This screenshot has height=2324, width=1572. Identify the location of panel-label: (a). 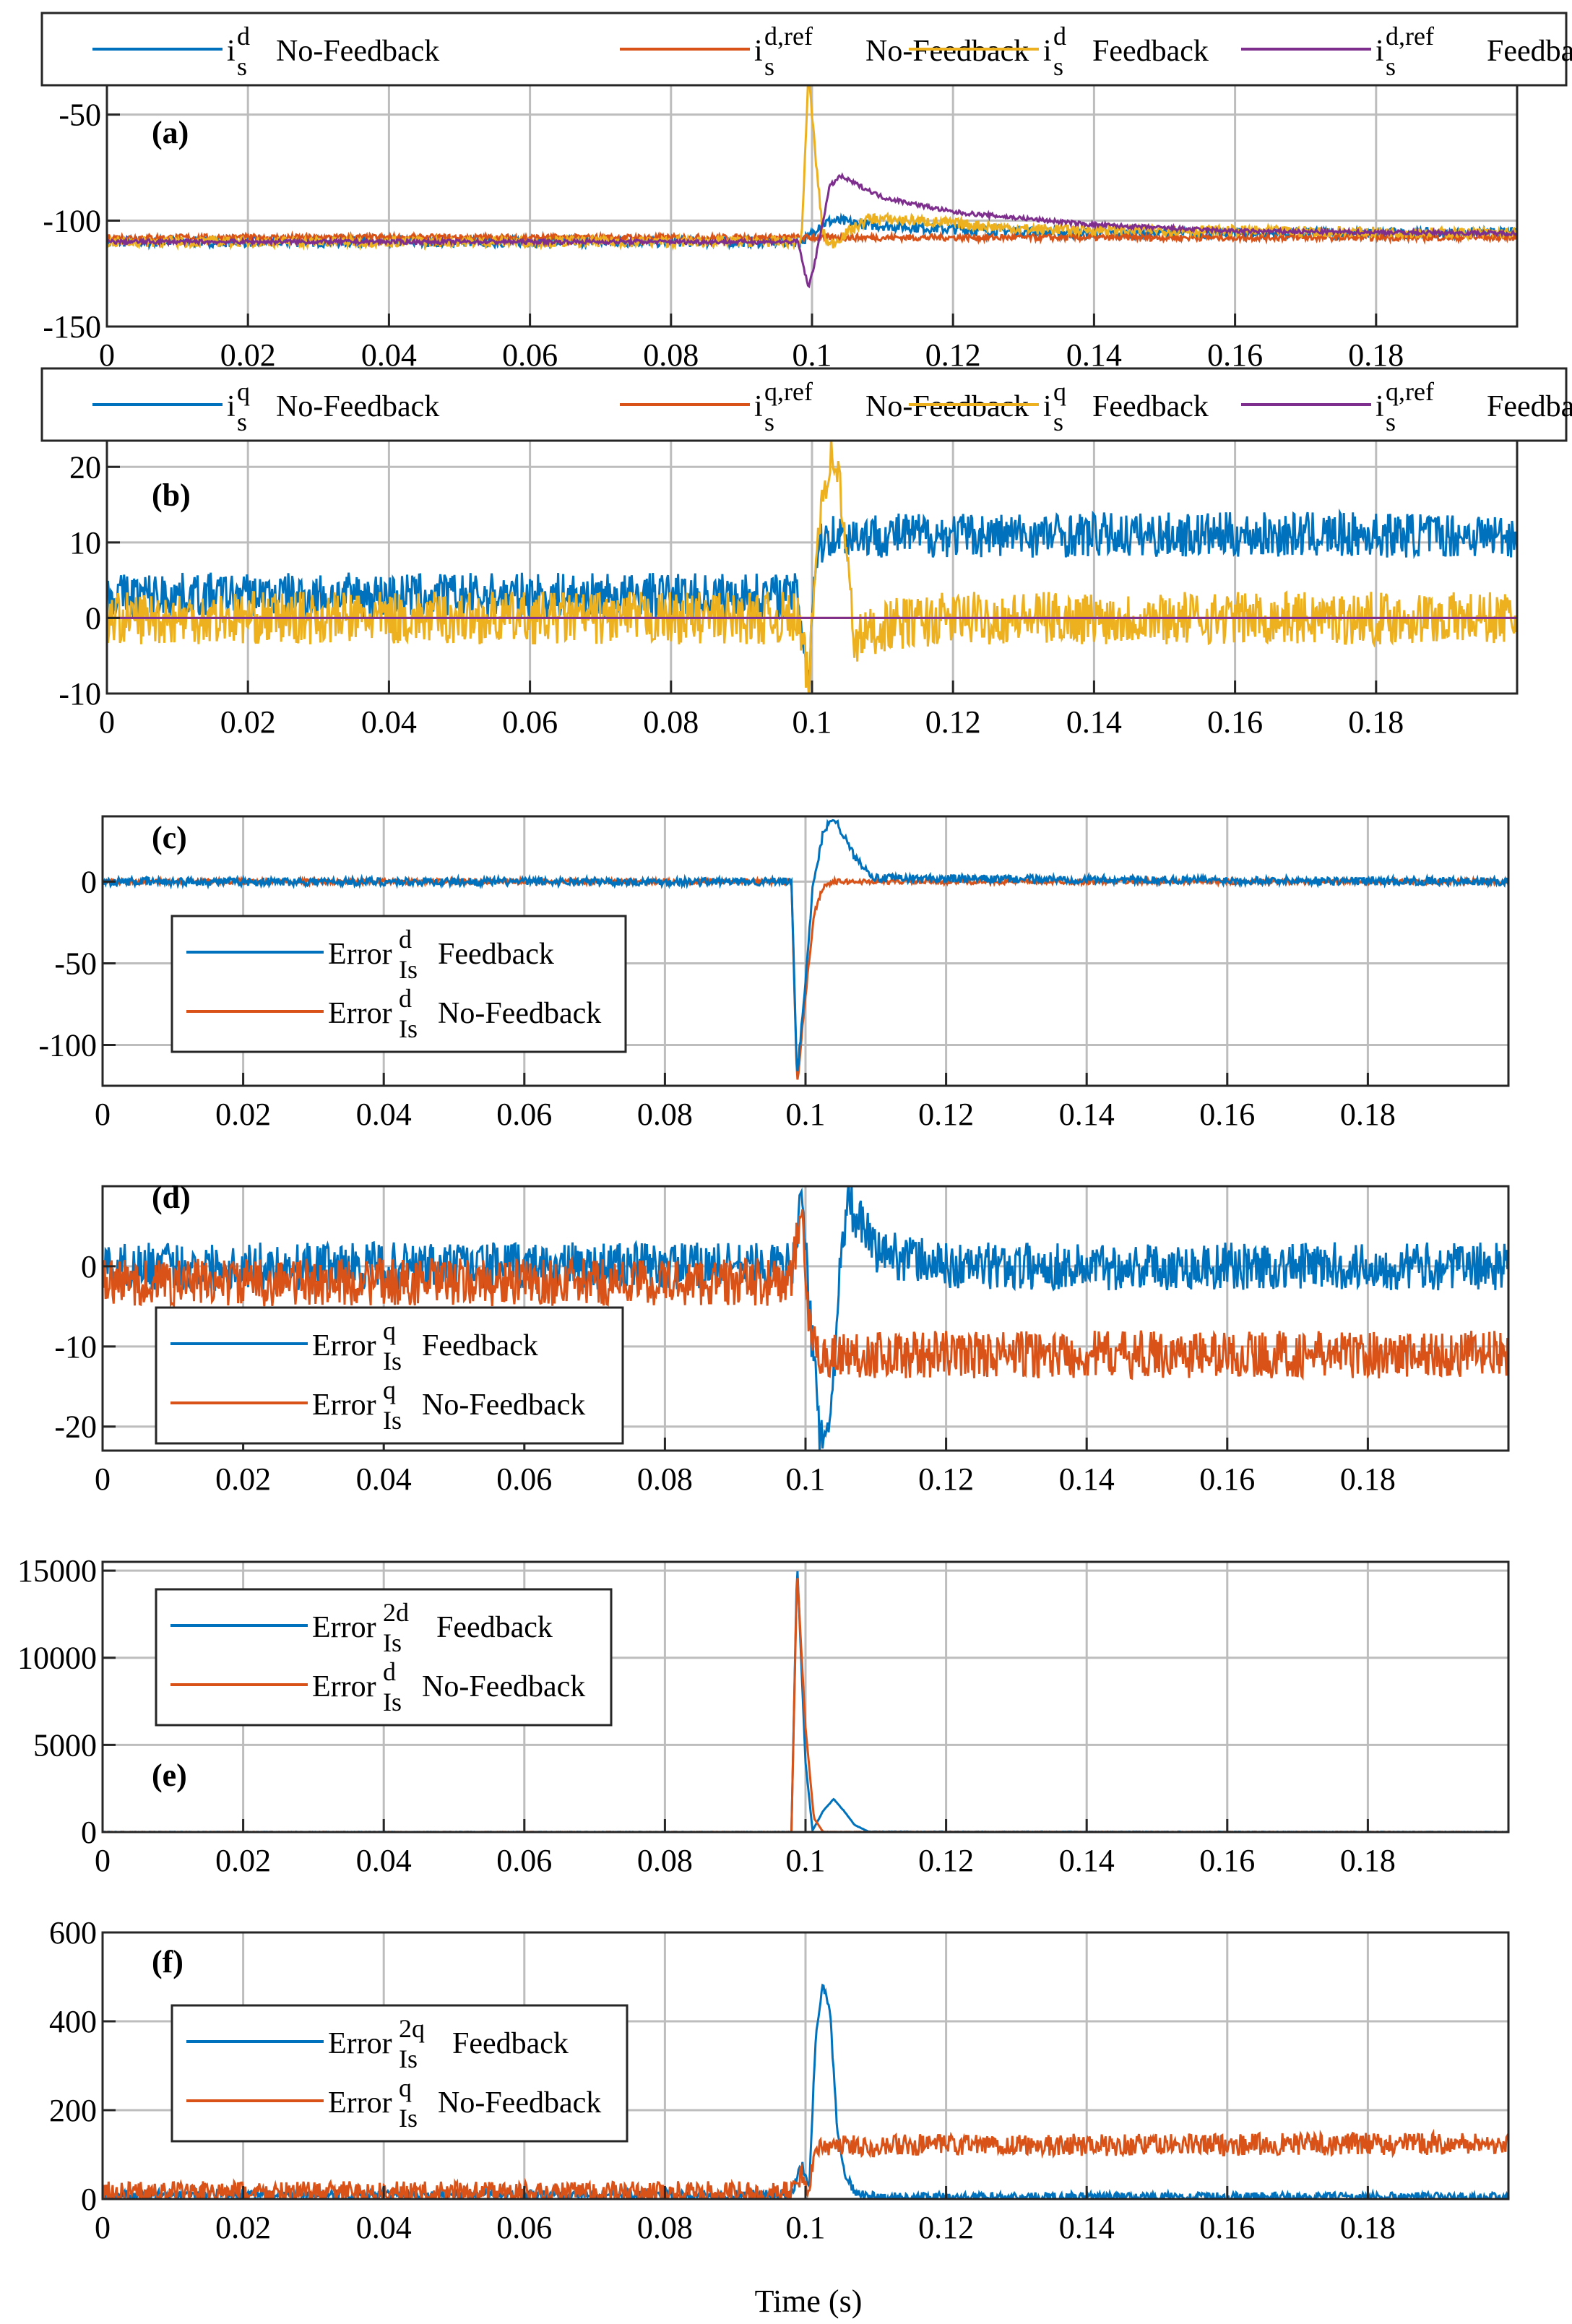
(170, 132).